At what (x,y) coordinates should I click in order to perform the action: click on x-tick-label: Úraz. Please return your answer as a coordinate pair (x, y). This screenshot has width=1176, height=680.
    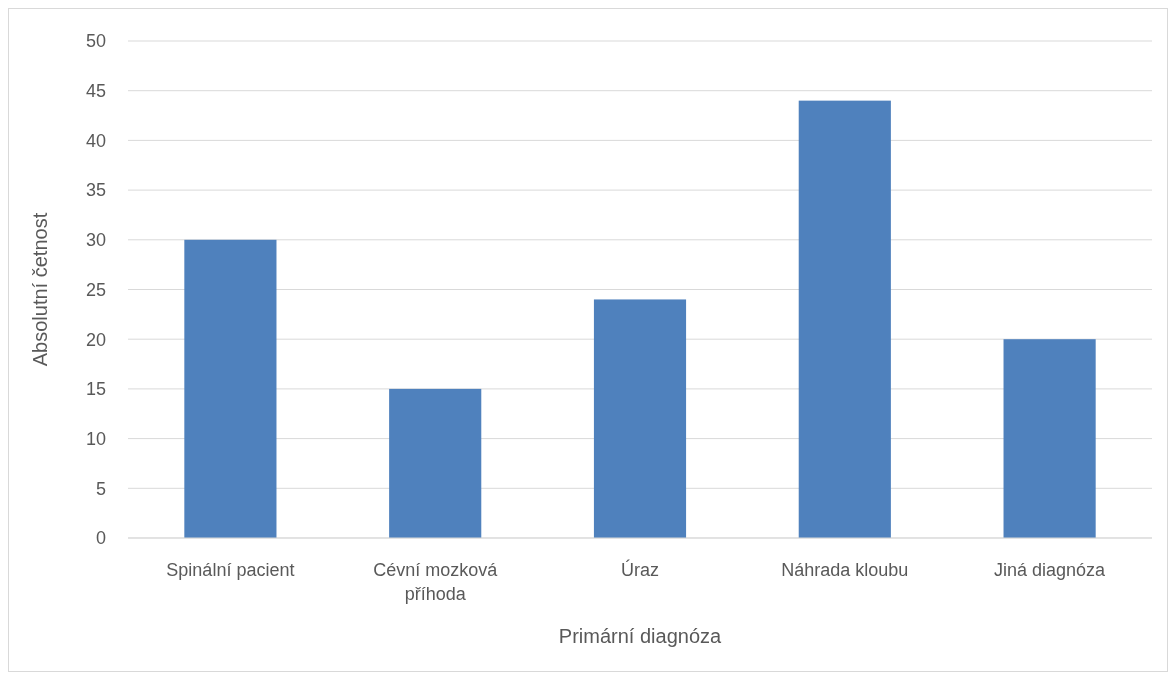
    Looking at the image, I should click on (640, 569).